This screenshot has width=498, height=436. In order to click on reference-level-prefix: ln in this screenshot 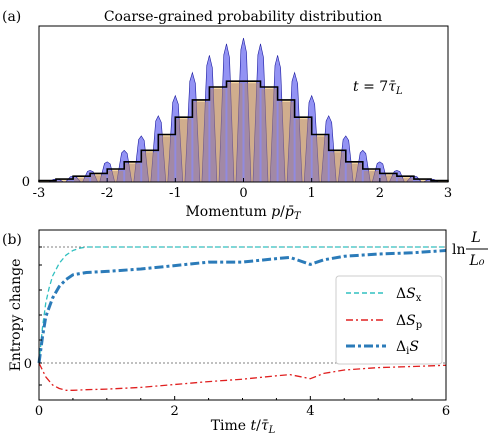, I will do `click(459, 250)`.